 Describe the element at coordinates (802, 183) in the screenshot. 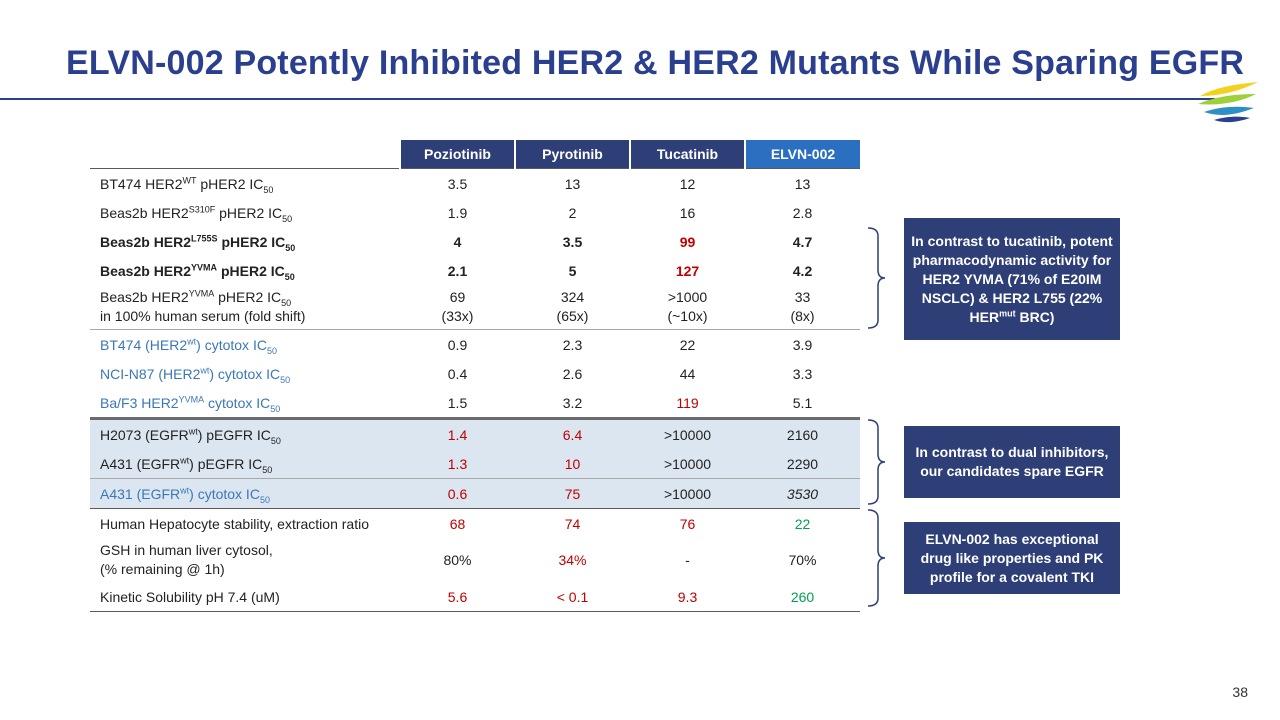

I see `cell-elvn-002: 13` at that location.